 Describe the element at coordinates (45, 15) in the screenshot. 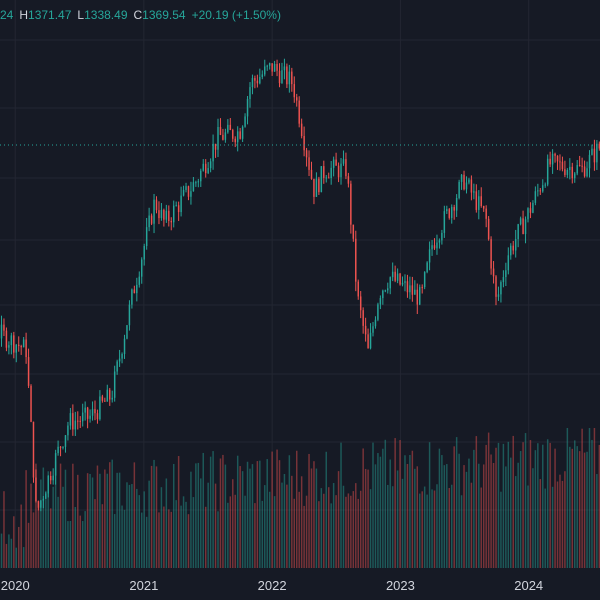

I see `legend-high: H 1371.47` at that location.